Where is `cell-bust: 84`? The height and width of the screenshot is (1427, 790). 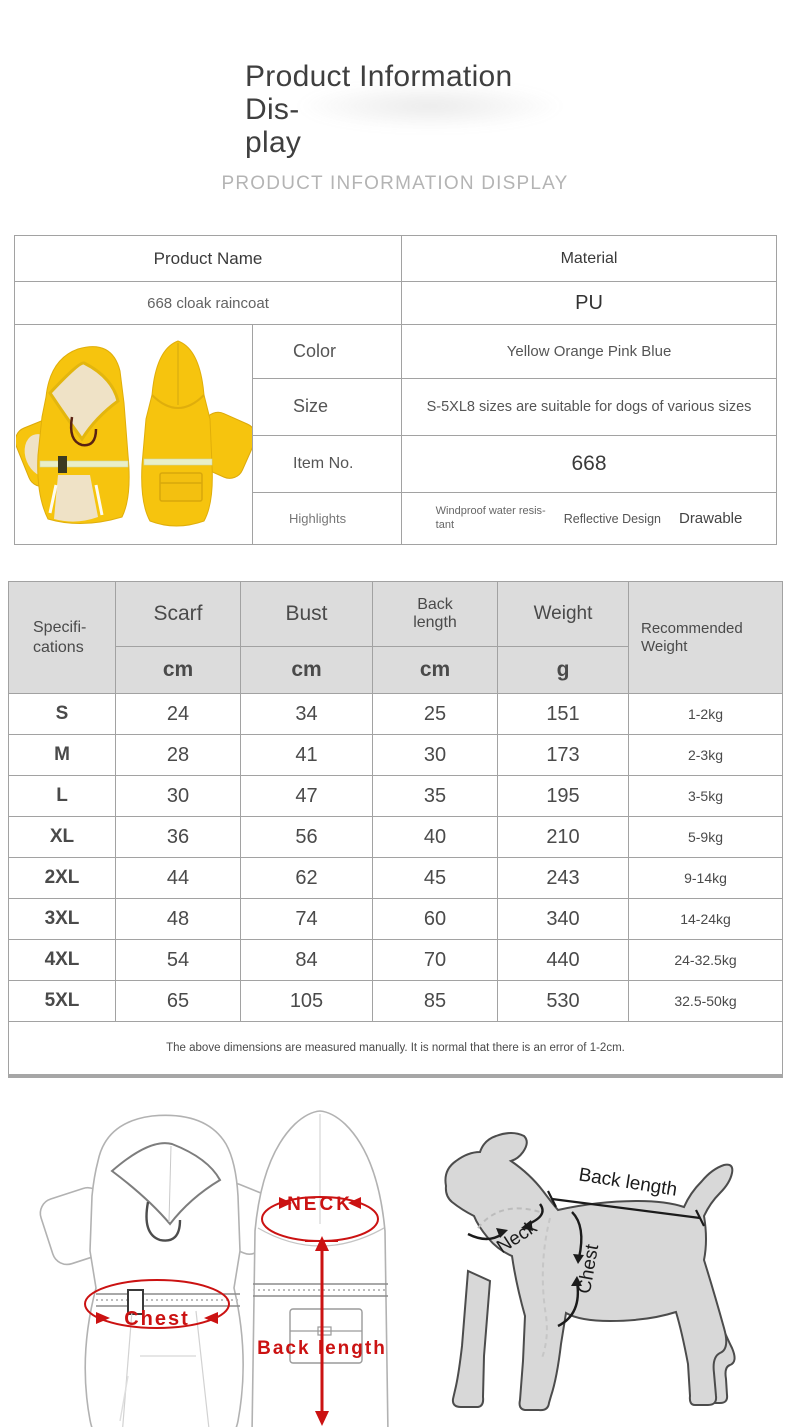
cell-bust: 84 is located at coordinates (306, 960).